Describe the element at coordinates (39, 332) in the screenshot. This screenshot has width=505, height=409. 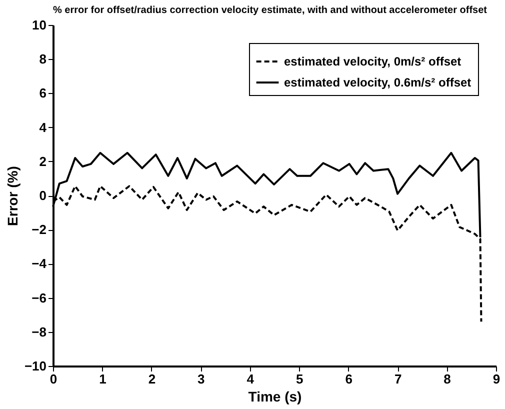
I see `y-tick-label: −8` at that location.